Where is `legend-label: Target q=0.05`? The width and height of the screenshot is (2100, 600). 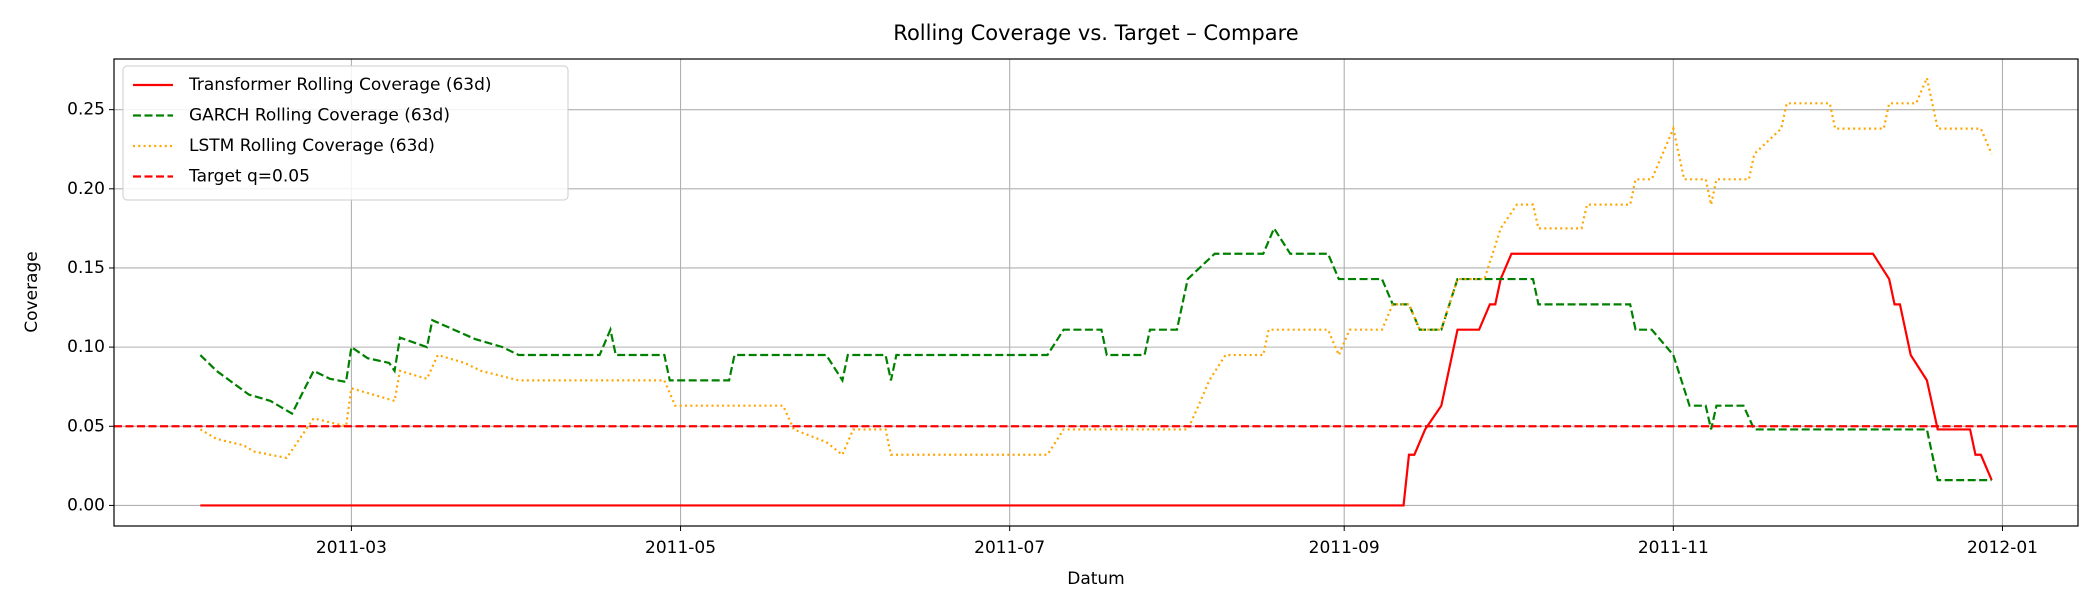 legend-label: Target q=0.05 is located at coordinates (249, 177).